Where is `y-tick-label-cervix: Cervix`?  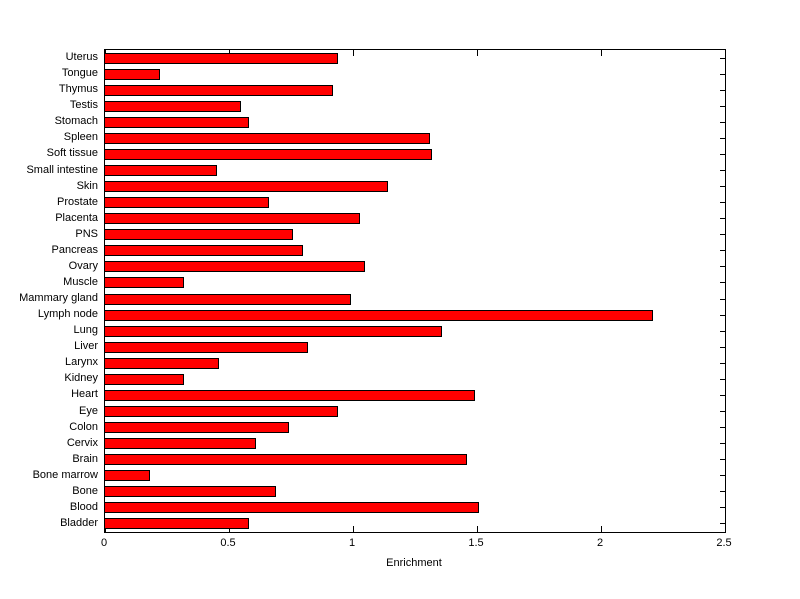
y-tick-label-cervix: Cervix is located at coordinates (82, 442).